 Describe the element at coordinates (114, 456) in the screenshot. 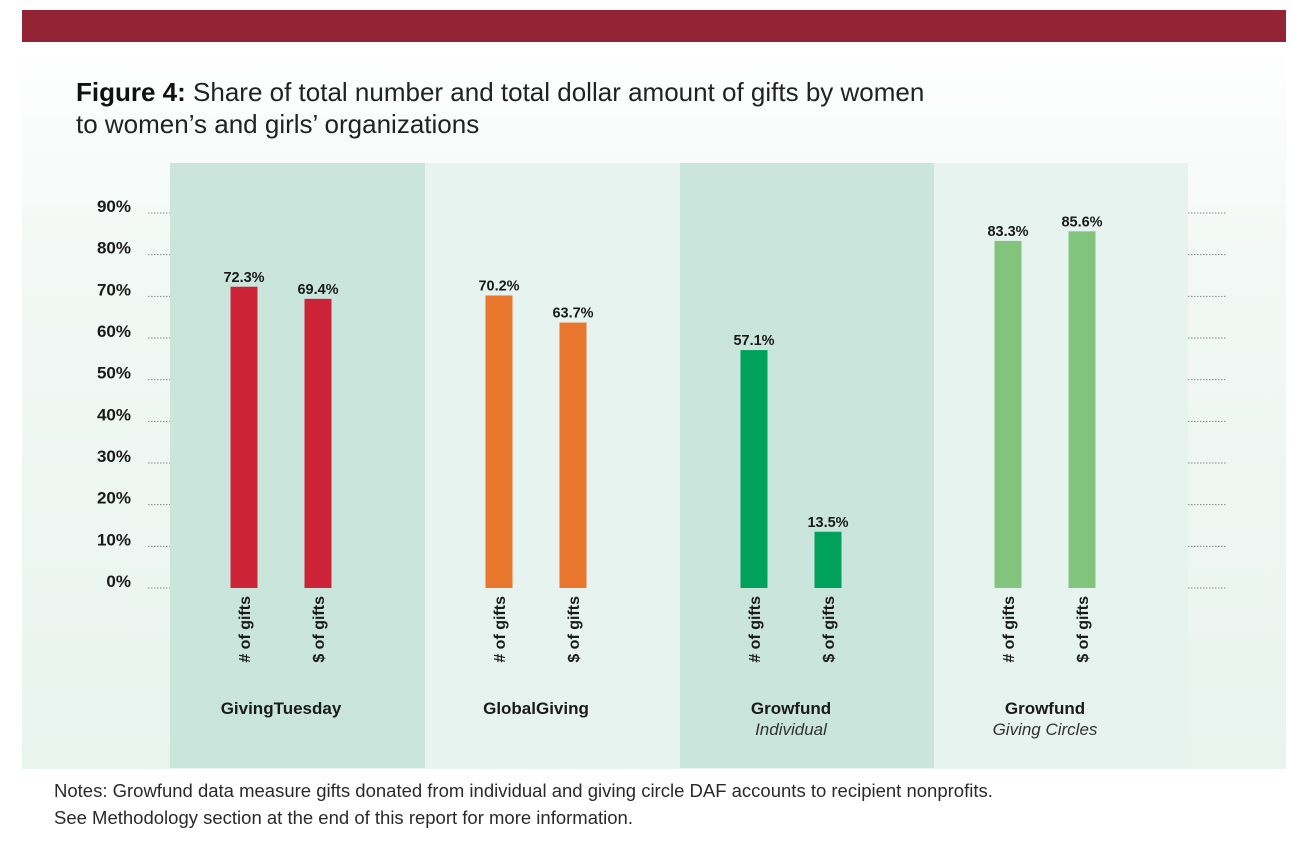

I see `y-tick-label: 30%` at that location.